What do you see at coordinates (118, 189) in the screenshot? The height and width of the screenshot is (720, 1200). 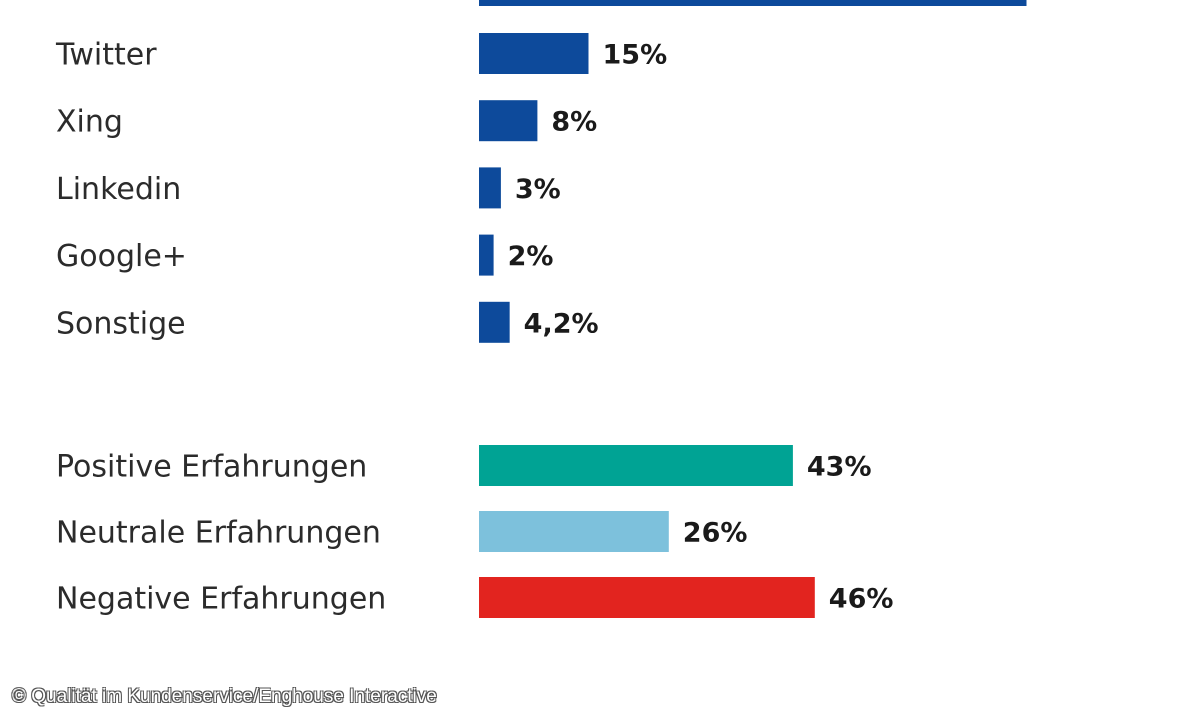 I see `category-label-linkedin: Linkedin` at bounding box center [118, 189].